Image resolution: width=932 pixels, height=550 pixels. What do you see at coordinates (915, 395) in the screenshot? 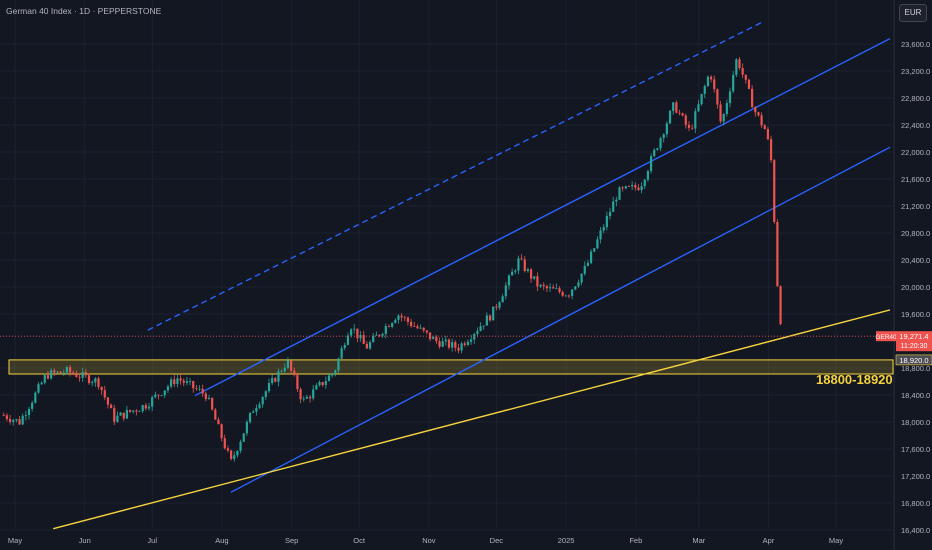
I see `price-tick-label: 18,400.0` at bounding box center [915, 395].